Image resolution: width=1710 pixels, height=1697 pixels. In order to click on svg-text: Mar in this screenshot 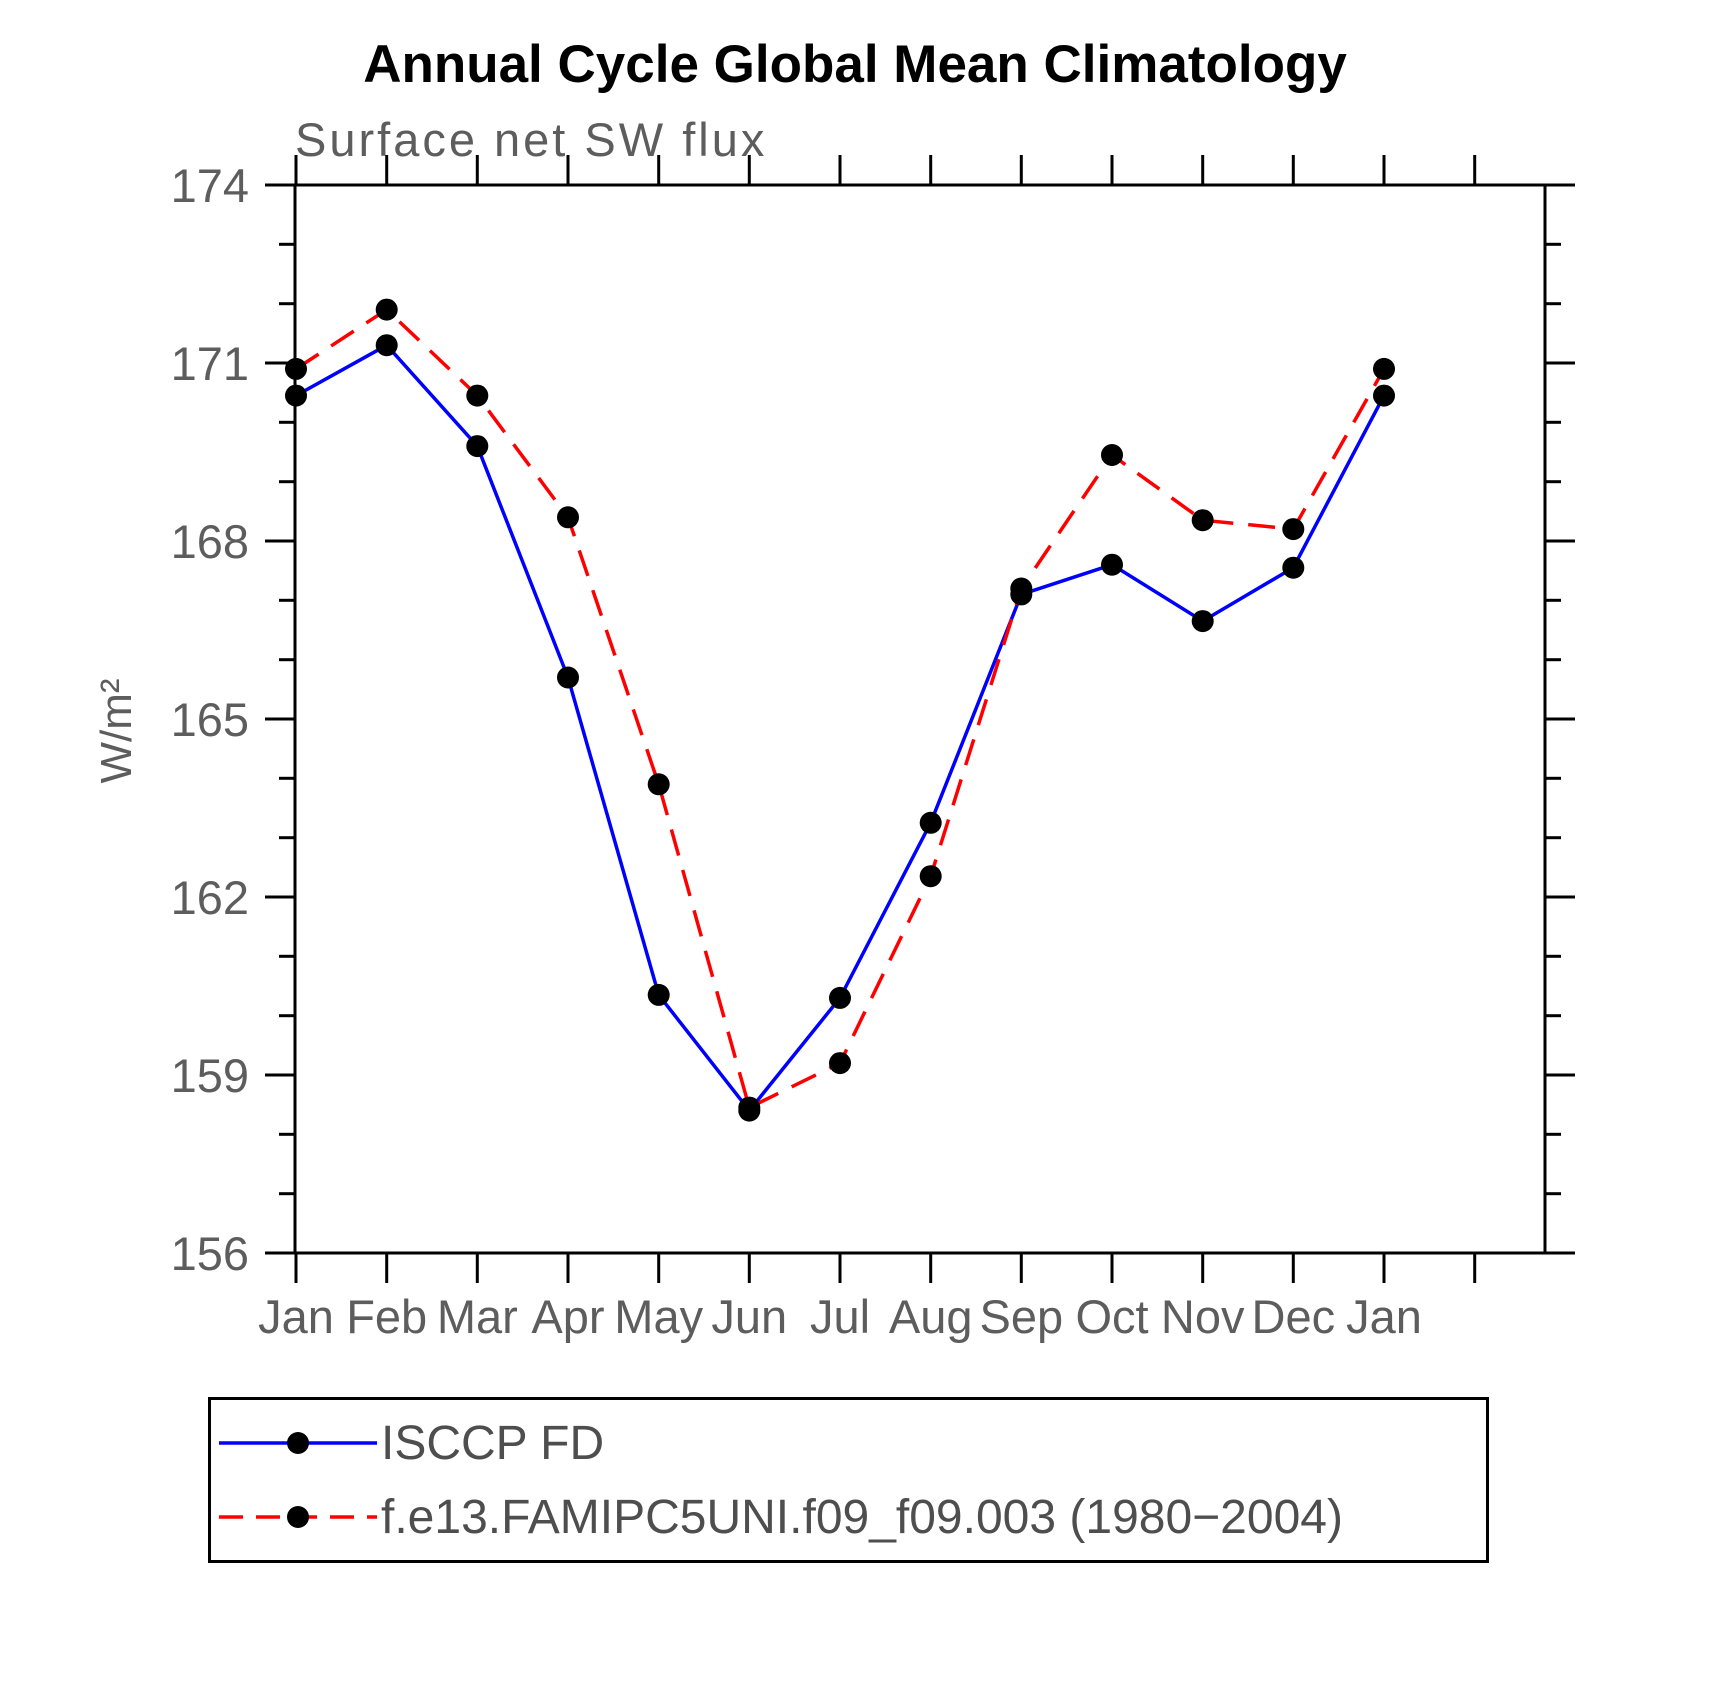, I will do `click(477, 1316)`.